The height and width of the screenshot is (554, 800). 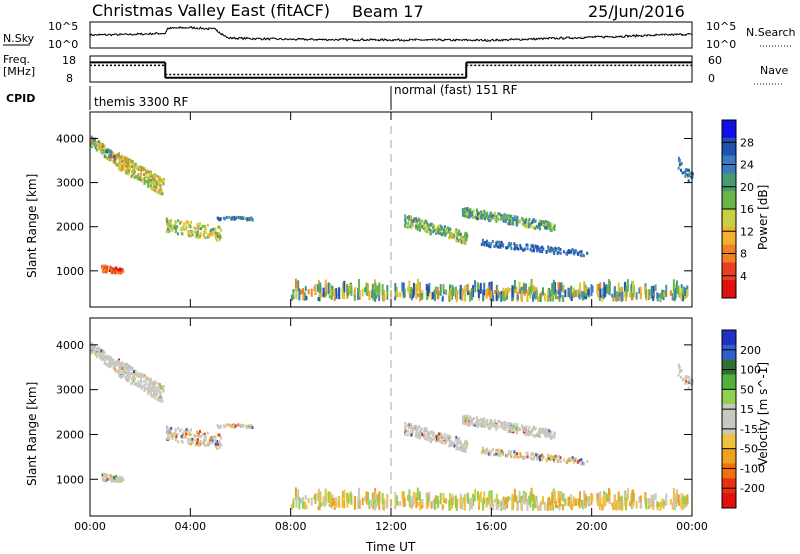 What do you see at coordinates (747, 409) in the screenshot?
I see `colorbar-tick-label: 15` at bounding box center [747, 409].